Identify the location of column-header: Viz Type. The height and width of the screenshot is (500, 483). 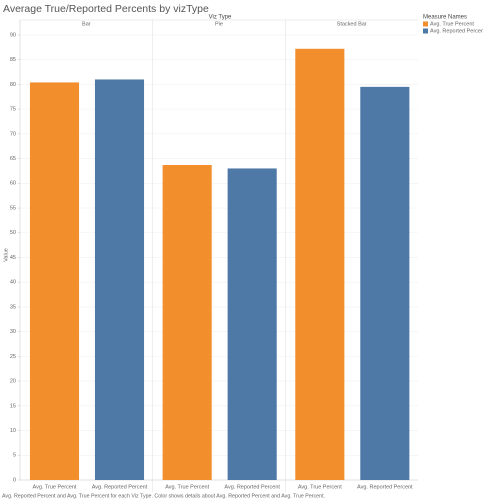
(220, 18).